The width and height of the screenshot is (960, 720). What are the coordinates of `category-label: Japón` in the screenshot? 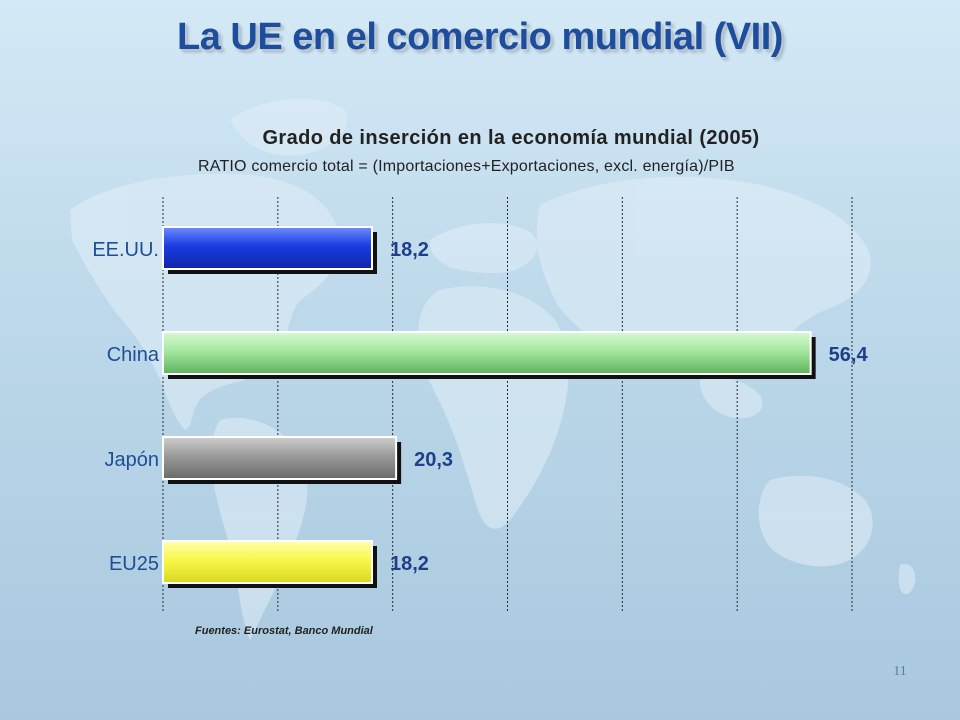 It's located at (132, 460).